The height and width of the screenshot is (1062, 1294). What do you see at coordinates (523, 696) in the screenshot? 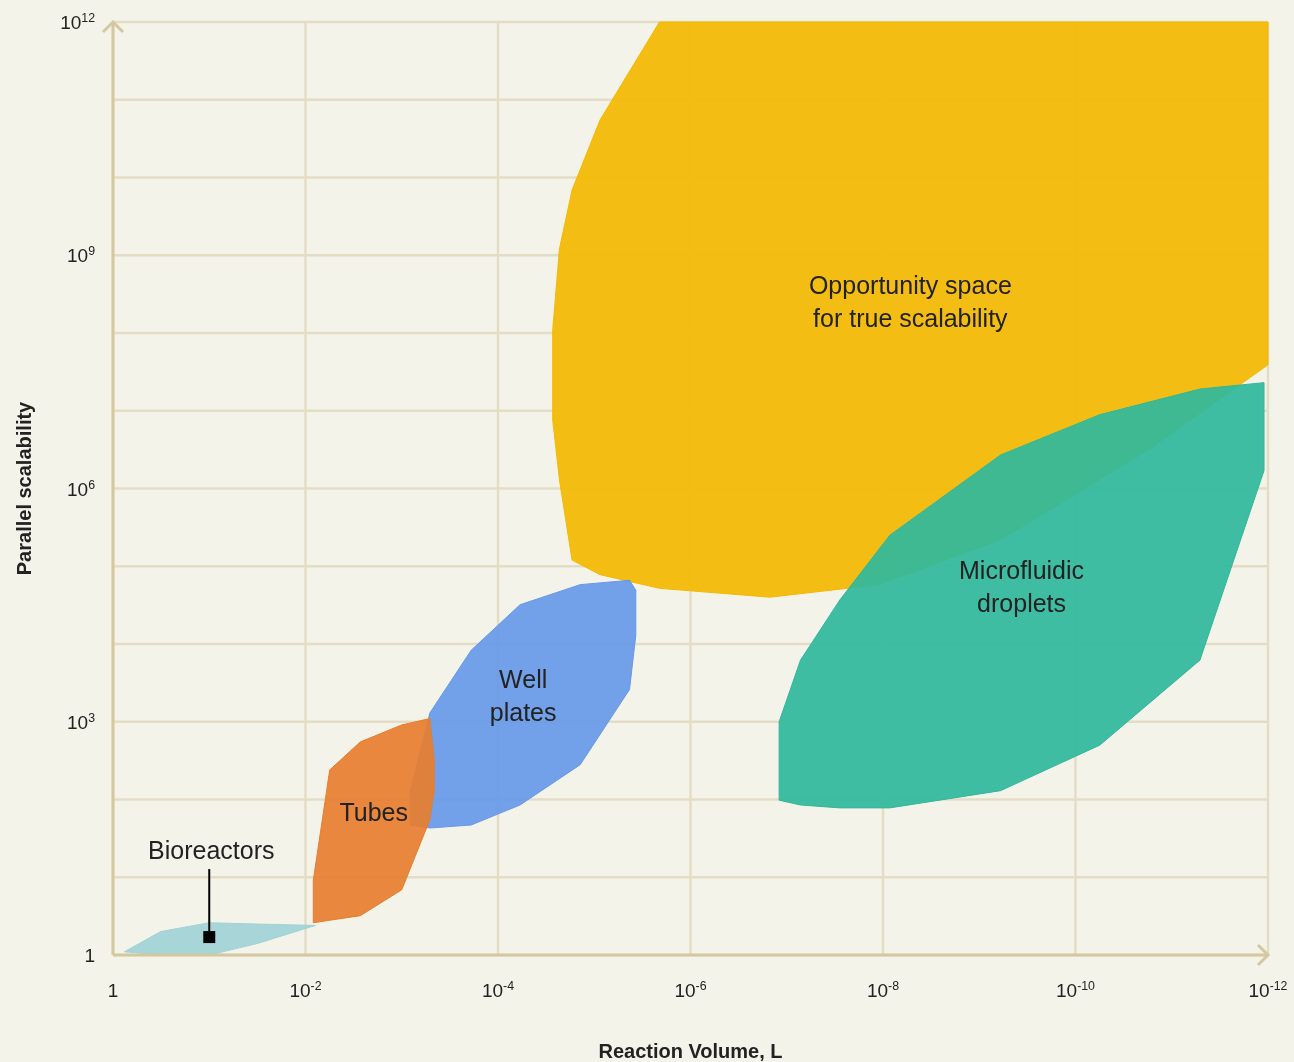
I see `series-label: Well plates` at bounding box center [523, 696].